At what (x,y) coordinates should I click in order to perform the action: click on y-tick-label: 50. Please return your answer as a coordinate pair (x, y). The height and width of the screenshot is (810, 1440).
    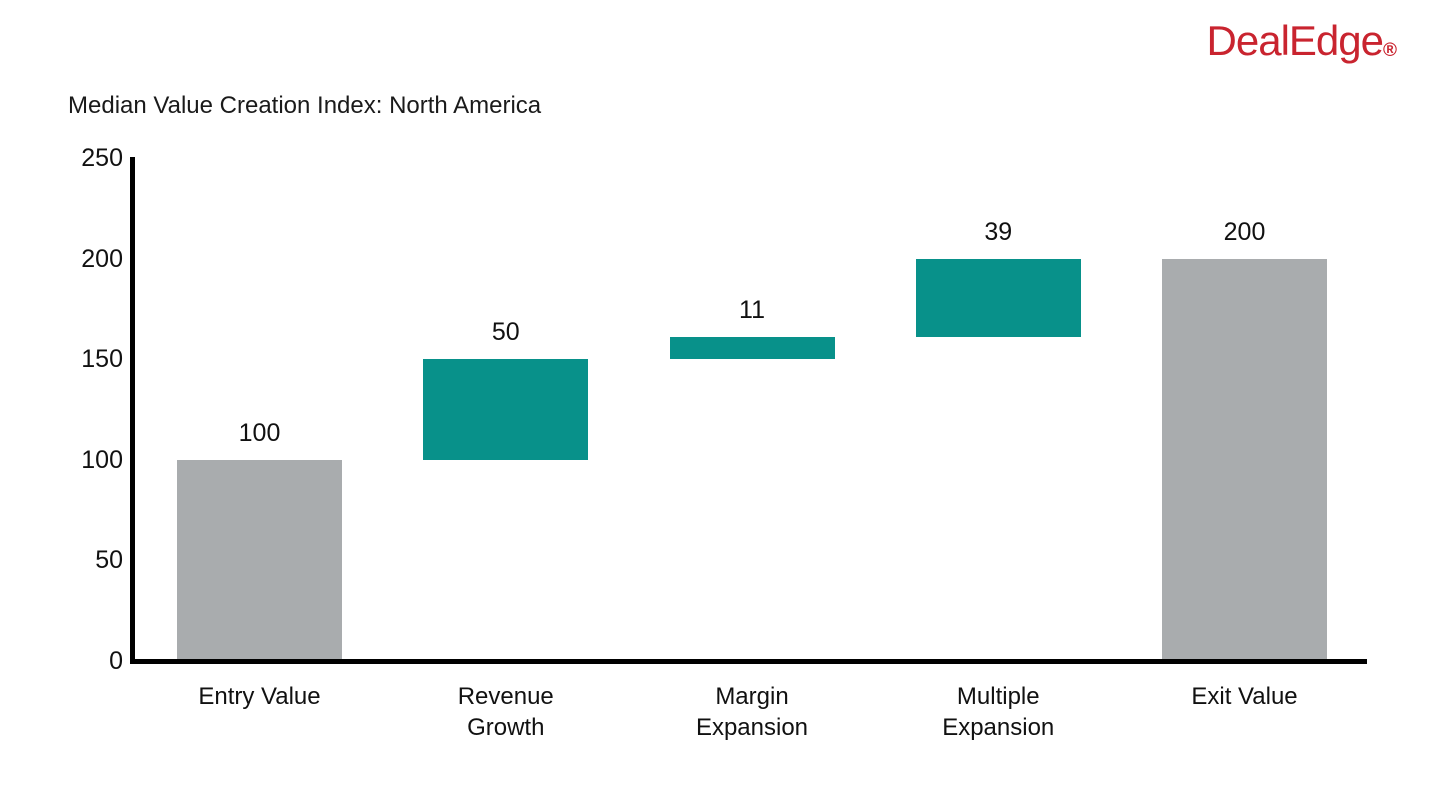
    Looking at the image, I should click on (109, 560).